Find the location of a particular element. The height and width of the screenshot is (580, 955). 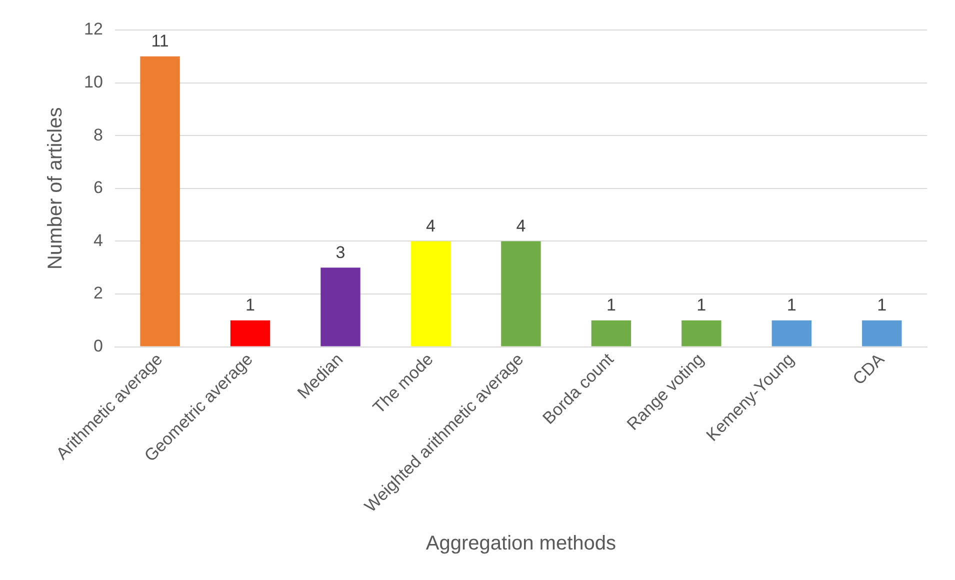

y-tick-label: 6 is located at coordinates (98, 188).